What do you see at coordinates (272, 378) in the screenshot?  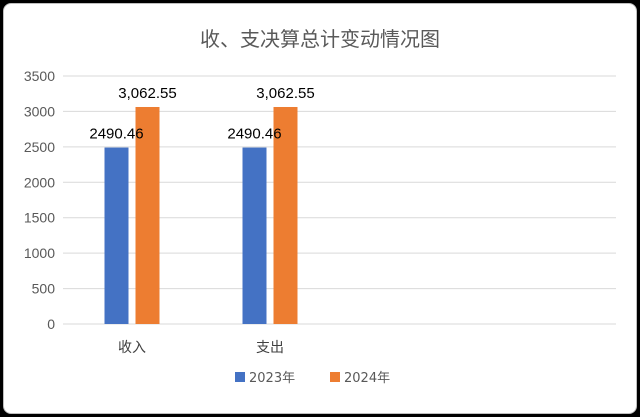 I see `legend-label: 2023年` at bounding box center [272, 378].